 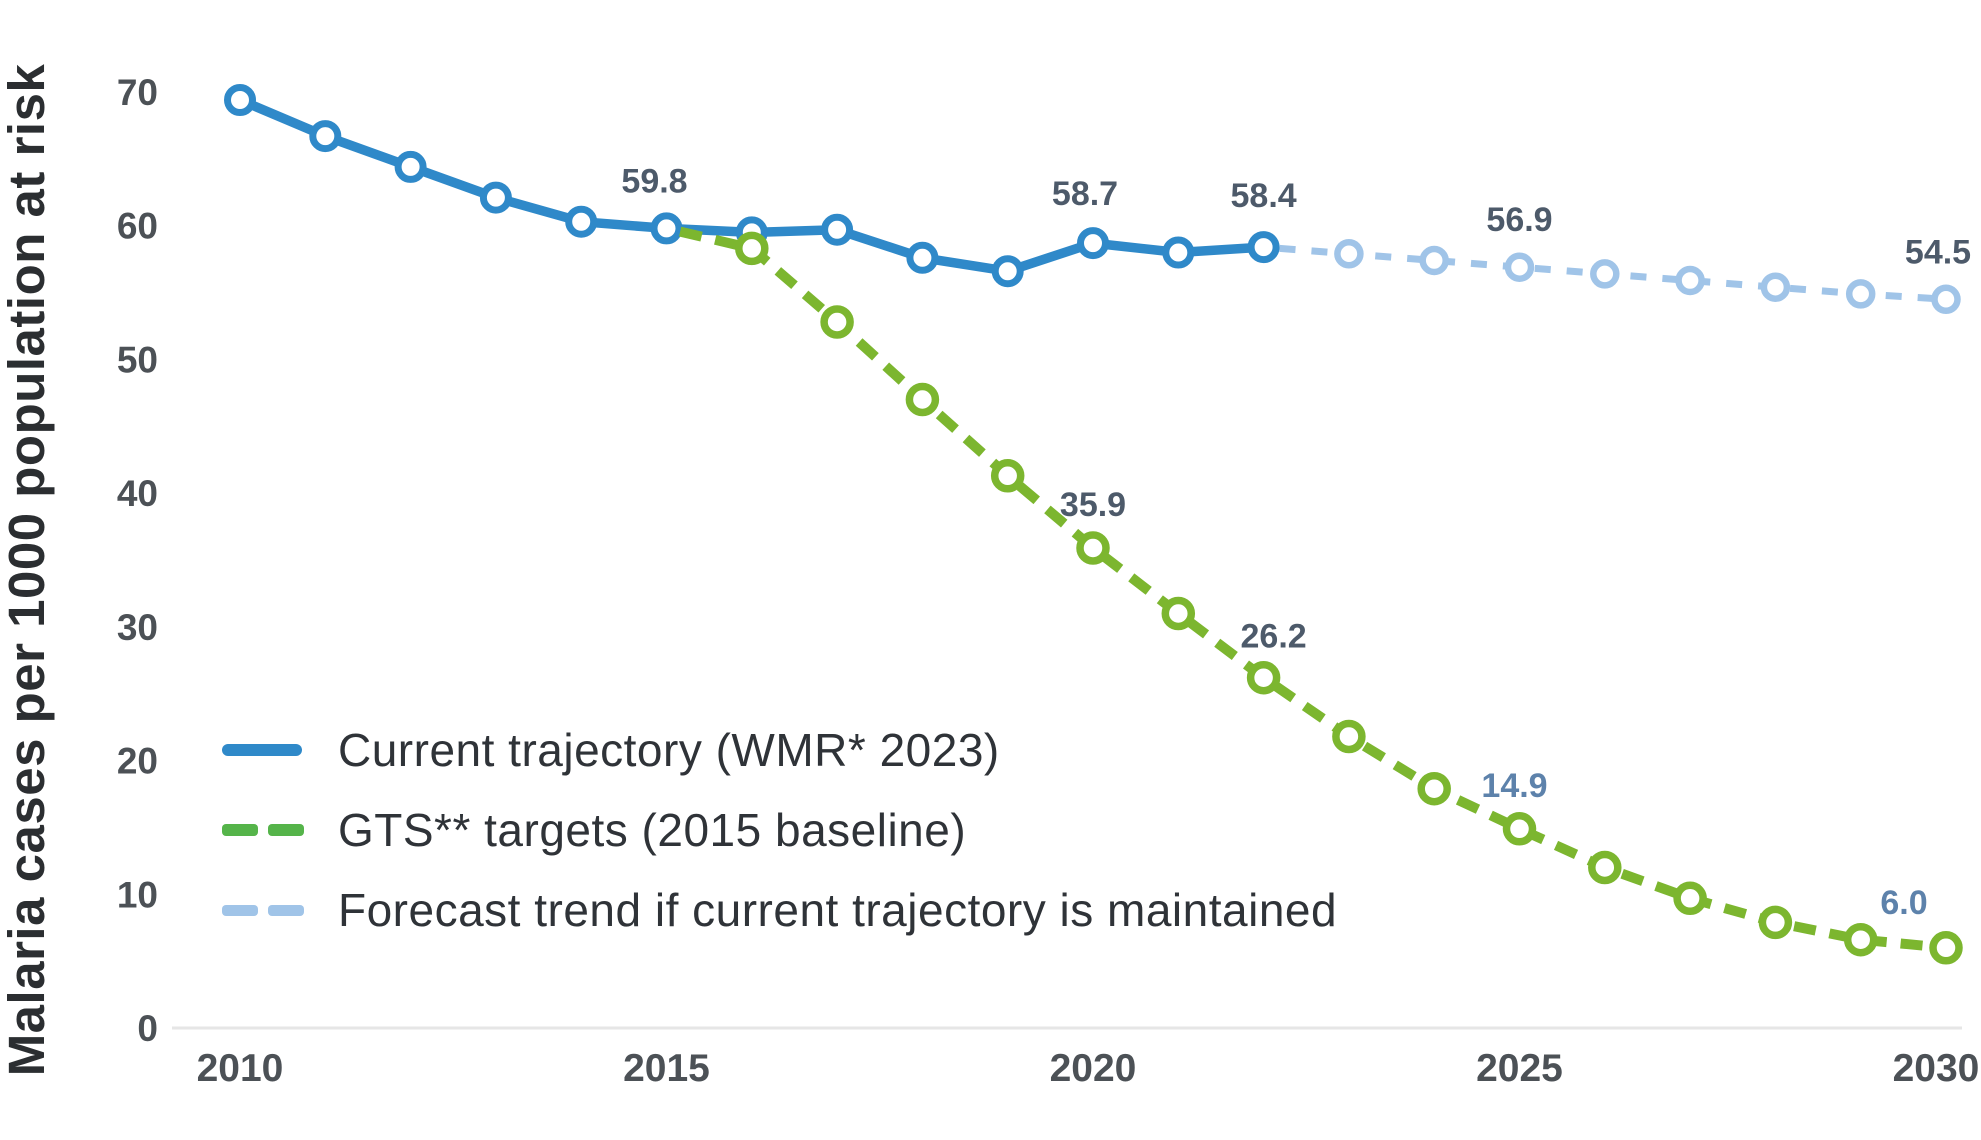 I want to click on y-tick-label: 0, so click(x=147, y=1028).